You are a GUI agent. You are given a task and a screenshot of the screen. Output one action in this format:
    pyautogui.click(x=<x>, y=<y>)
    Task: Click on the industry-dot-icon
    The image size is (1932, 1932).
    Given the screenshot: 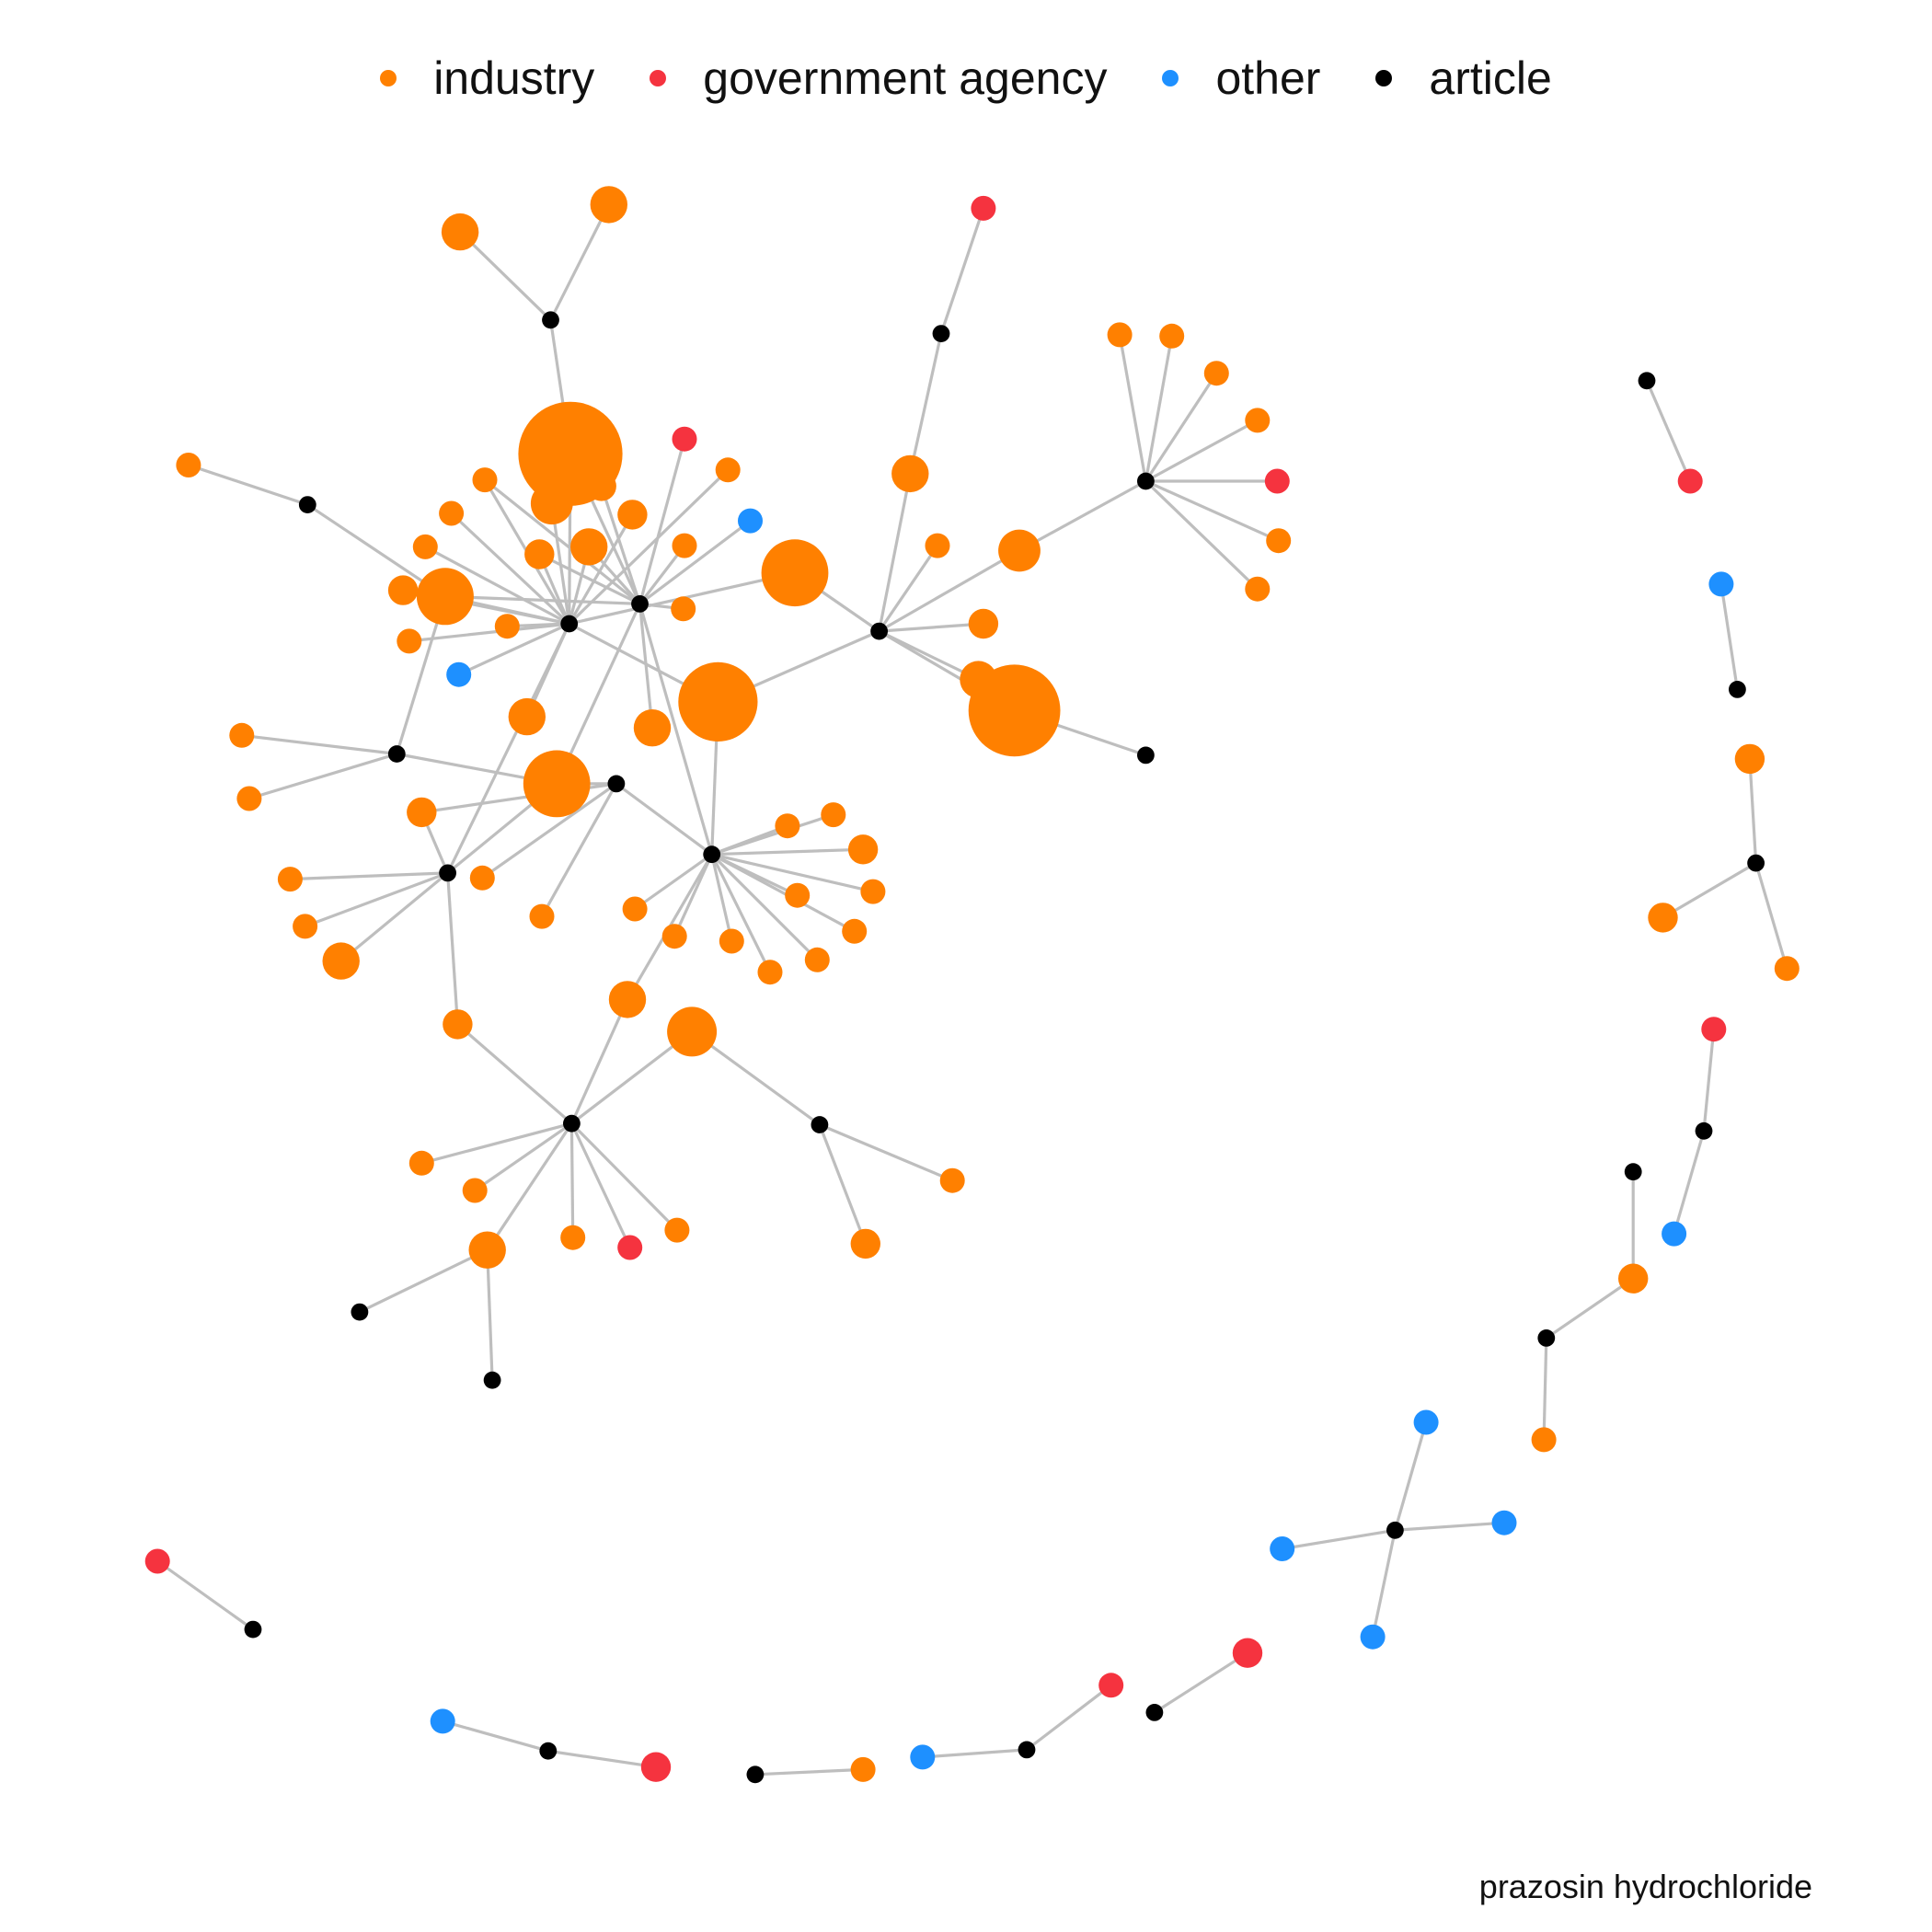 What is the action you would take?
    pyautogui.click(x=388, y=78)
    